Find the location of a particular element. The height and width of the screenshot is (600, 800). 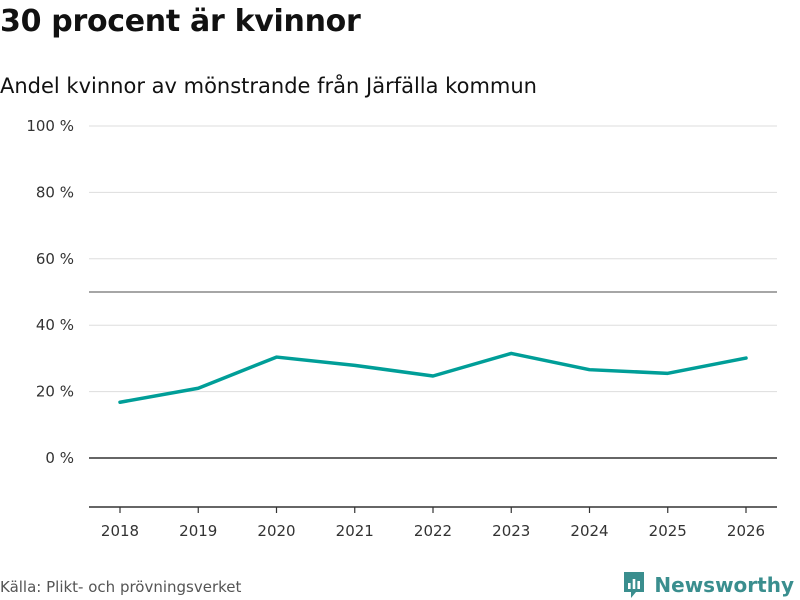

y-tick-label: 60 % is located at coordinates (55, 259).